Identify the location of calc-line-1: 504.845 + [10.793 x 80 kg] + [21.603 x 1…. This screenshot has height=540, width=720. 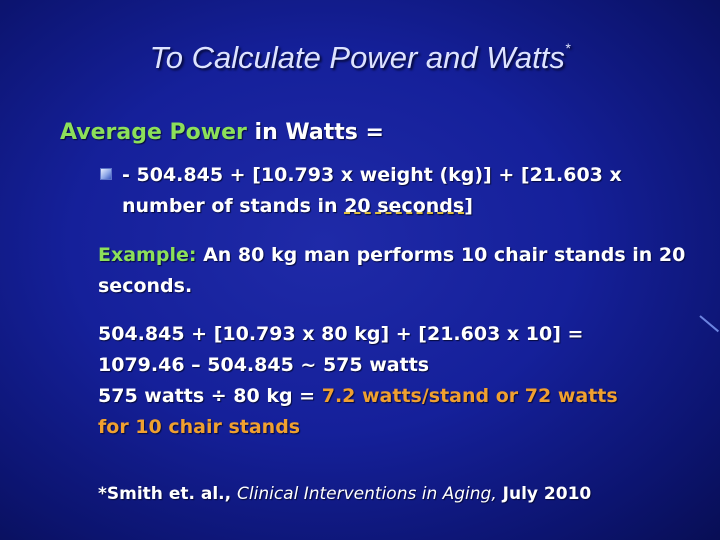
(341, 334).